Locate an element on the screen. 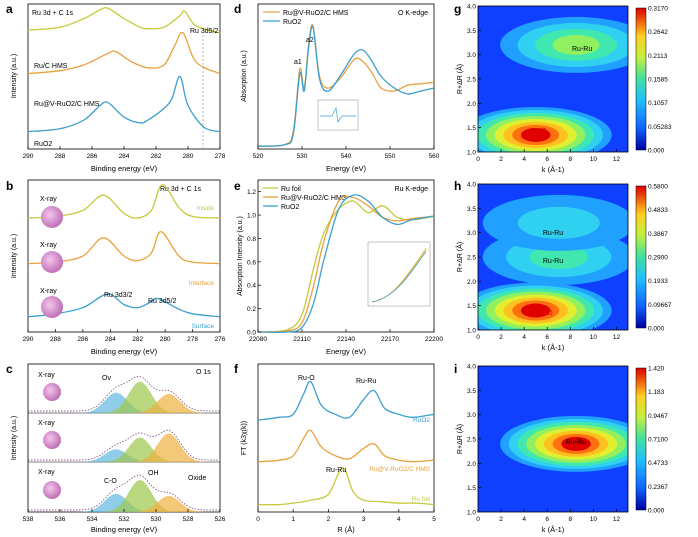 The height and width of the screenshot is (537, 698). x-axis-label: Binding energy (eV) is located at coordinates (124, 529).